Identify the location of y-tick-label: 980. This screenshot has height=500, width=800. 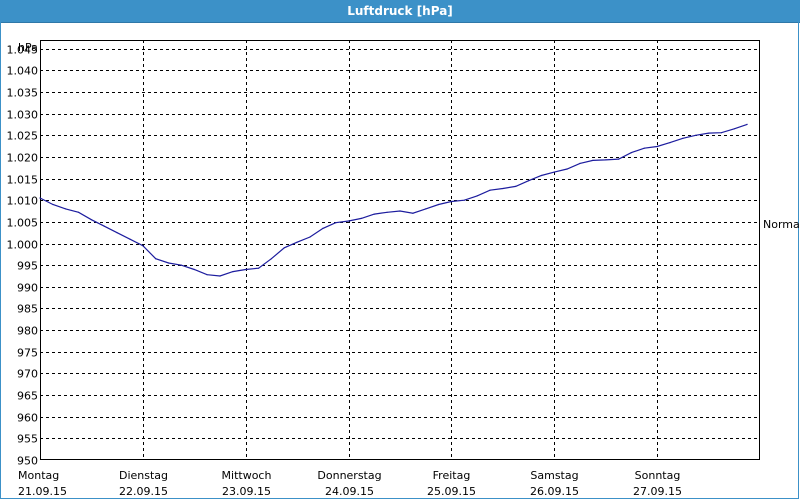
(27, 331).